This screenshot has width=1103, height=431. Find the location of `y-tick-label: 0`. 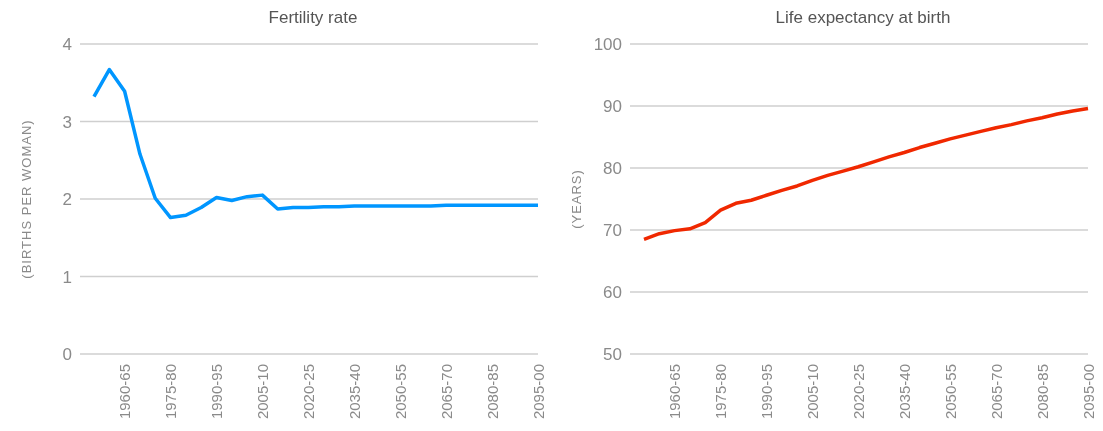

y-tick-label: 0 is located at coordinates (67, 355).